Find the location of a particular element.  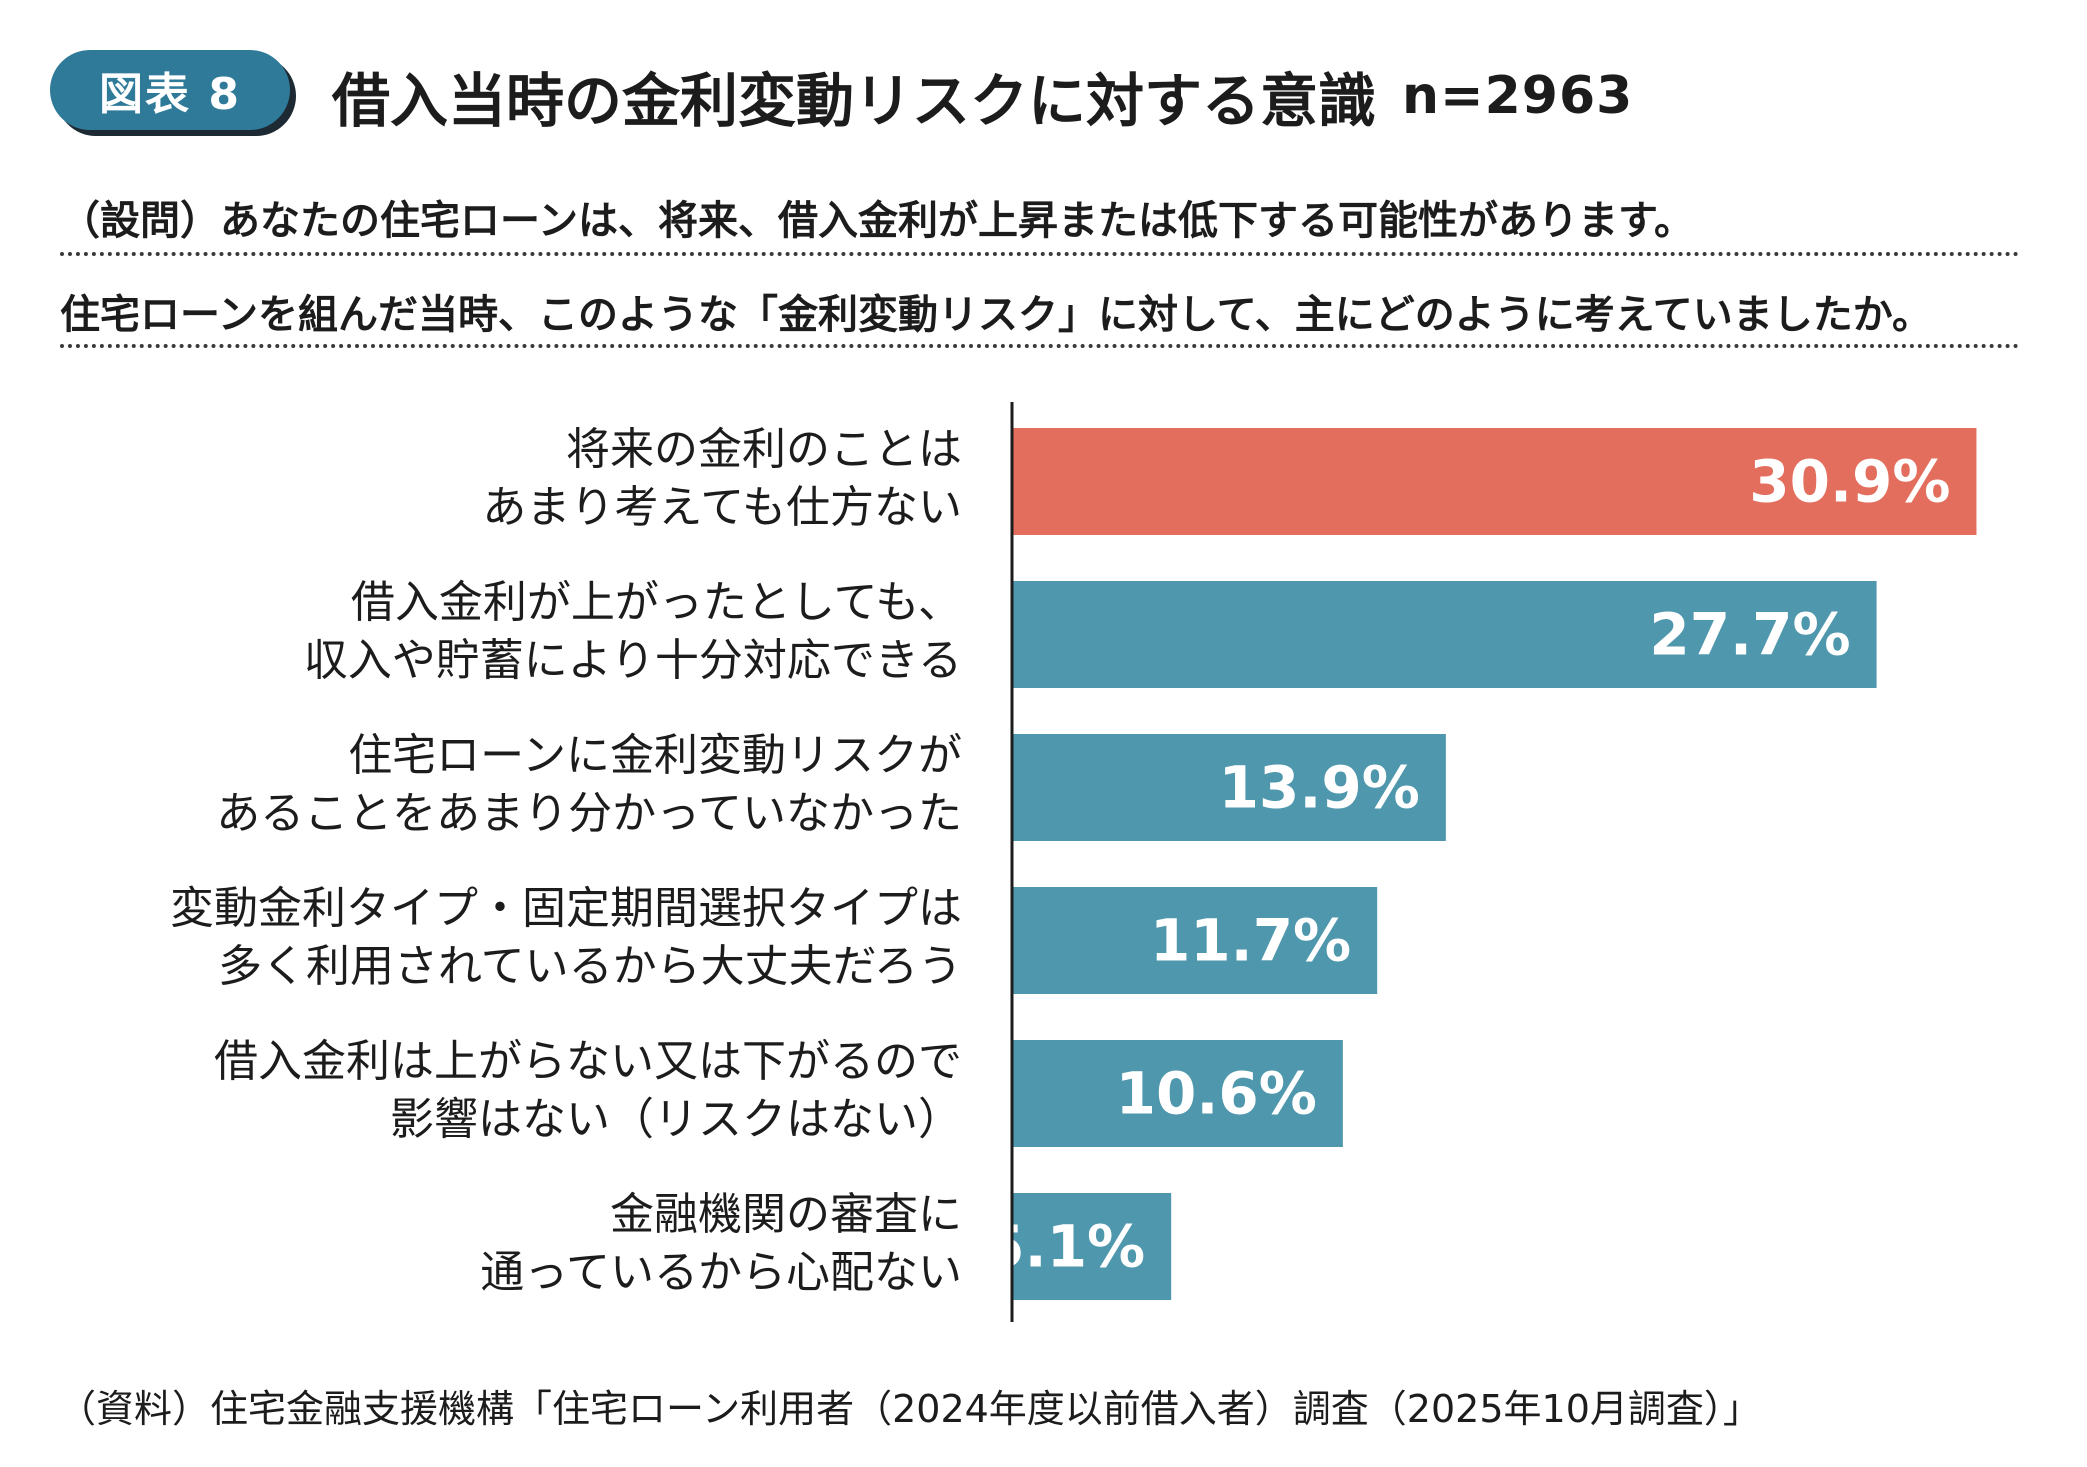

category-label-6-line-2: 通っているから心配ない is located at coordinates (721, 1272).